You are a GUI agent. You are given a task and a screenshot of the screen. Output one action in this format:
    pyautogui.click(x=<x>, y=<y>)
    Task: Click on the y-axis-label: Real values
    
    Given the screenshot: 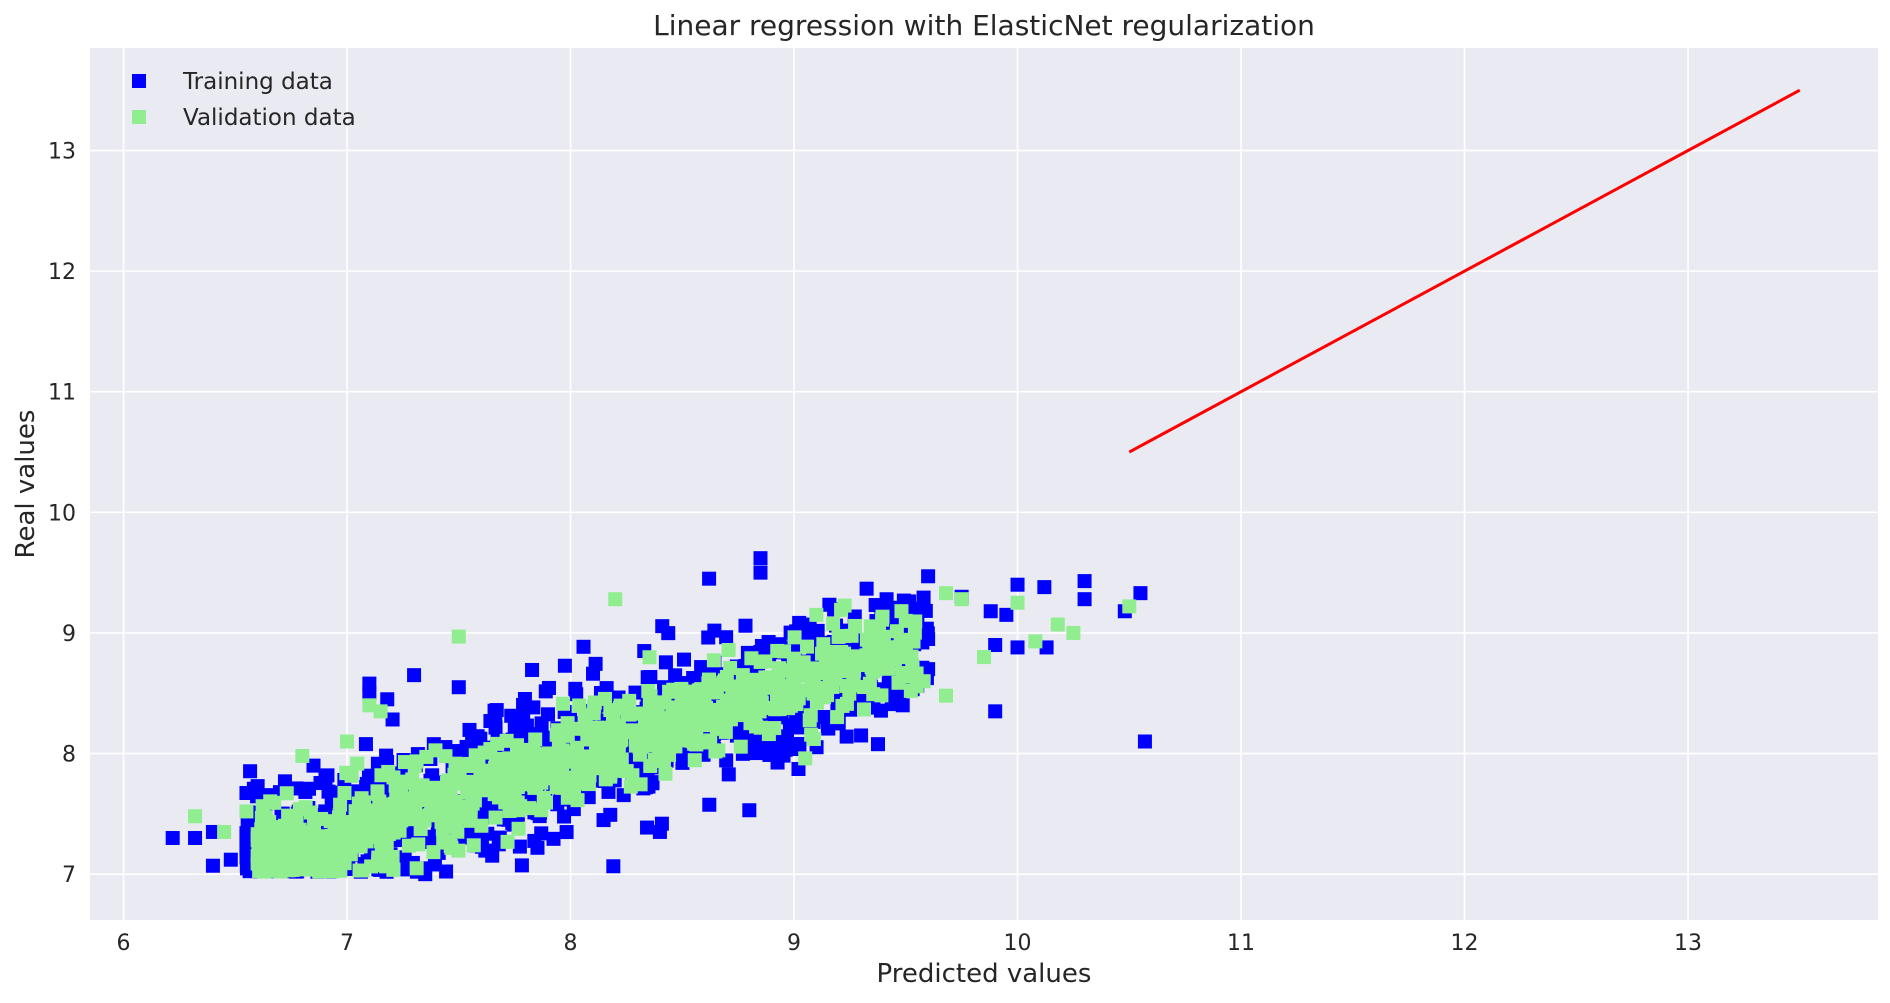 What is the action you would take?
    pyautogui.click(x=26, y=484)
    